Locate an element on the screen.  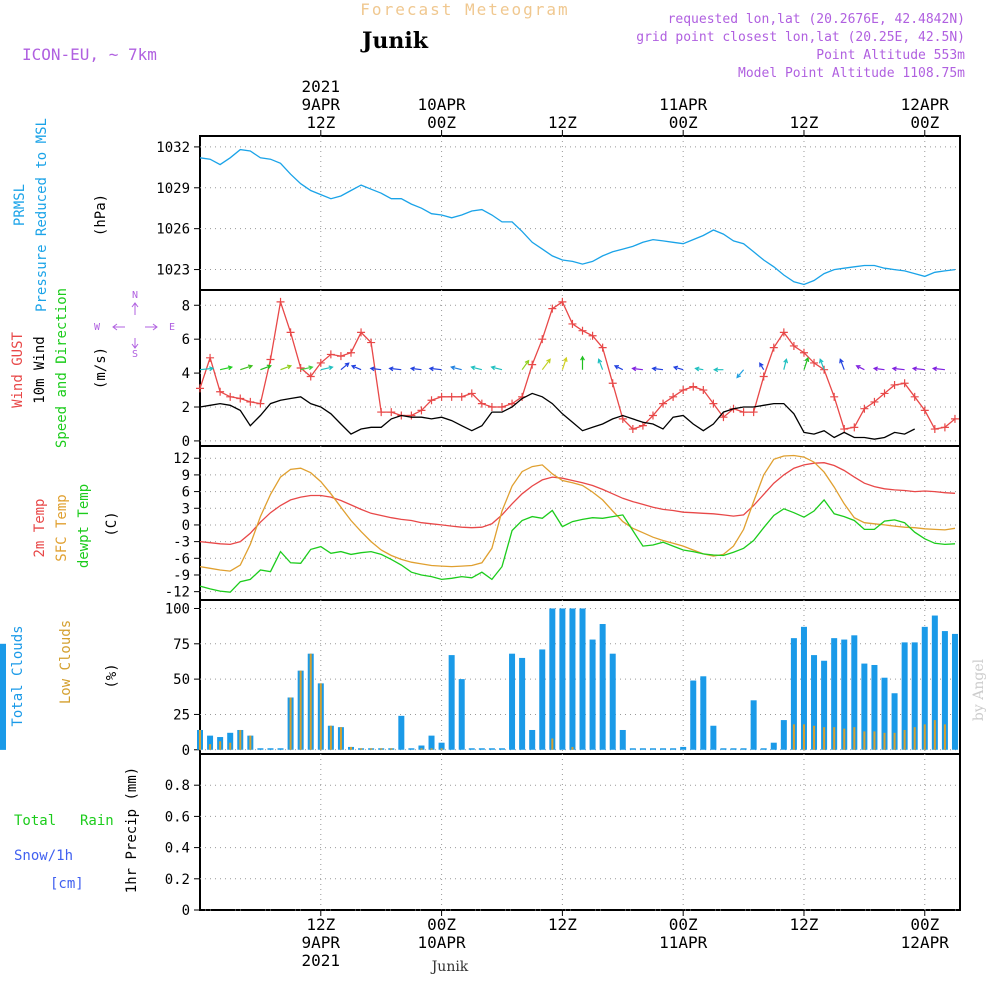
clouds-tick-label: 0 is located at coordinates (186, 751).